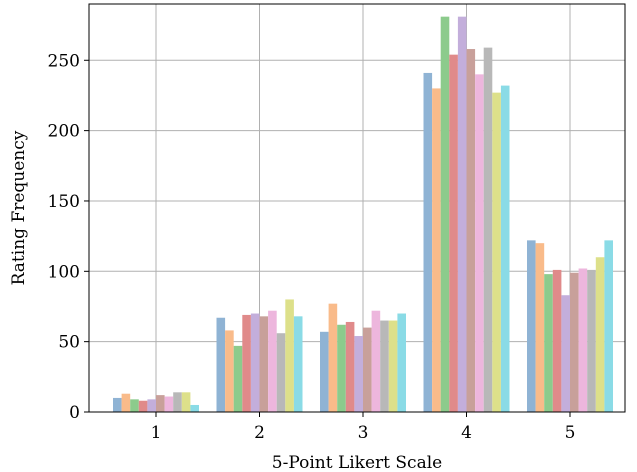  What do you see at coordinates (74, 413) in the screenshot?
I see `y-tick-label: 0` at bounding box center [74, 413].